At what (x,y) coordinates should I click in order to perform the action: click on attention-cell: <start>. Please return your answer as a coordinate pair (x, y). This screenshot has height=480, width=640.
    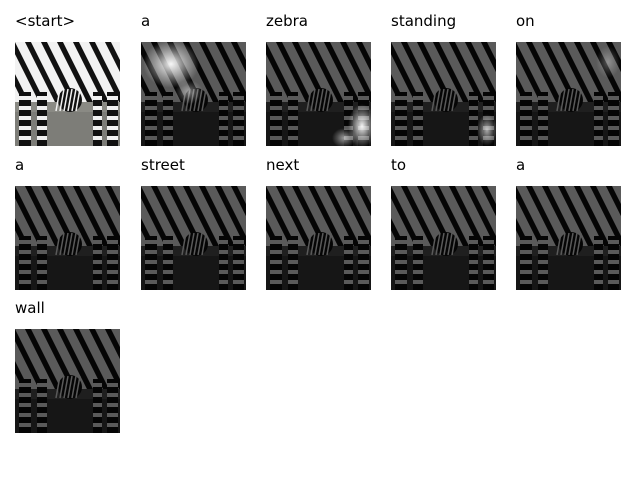
    Looking at the image, I should click on (70, 82).